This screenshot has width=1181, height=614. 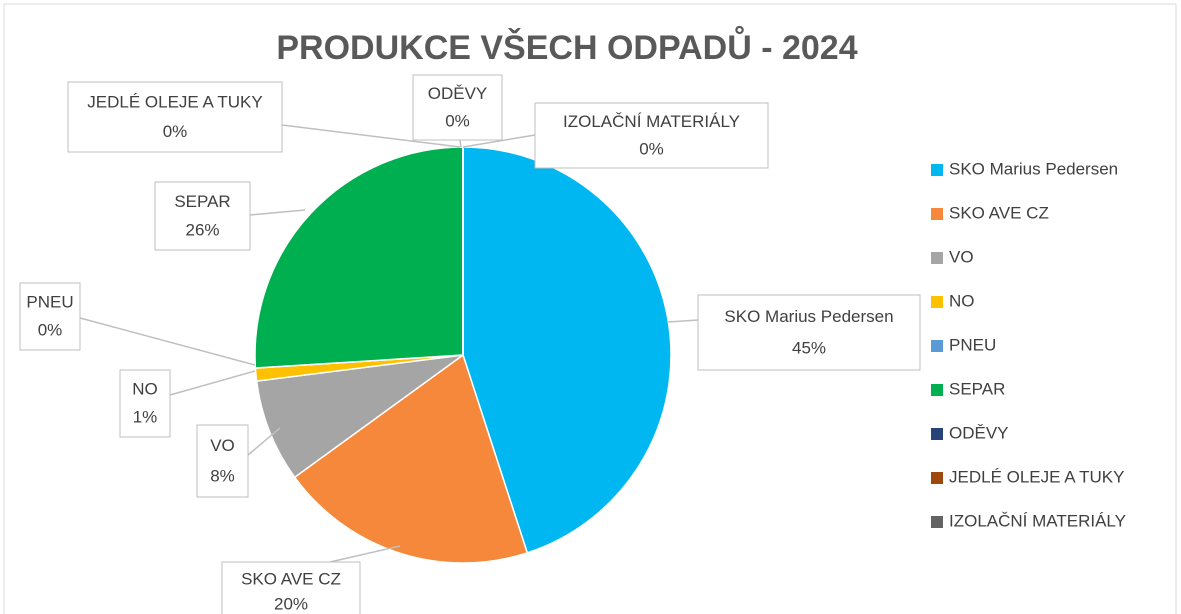 What do you see at coordinates (977, 388) in the screenshot?
I see `legend-label: SEPAR` at bounding box center [977, 388].